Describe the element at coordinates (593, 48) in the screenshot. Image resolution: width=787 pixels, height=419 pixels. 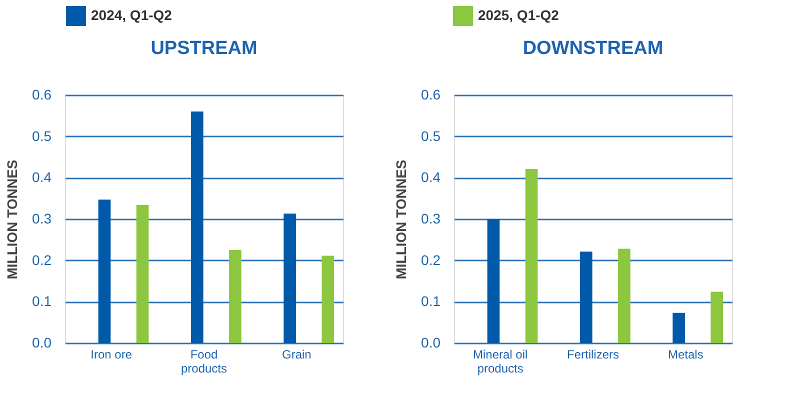
I see `chart-title: DOWNSTREAM` at that location.